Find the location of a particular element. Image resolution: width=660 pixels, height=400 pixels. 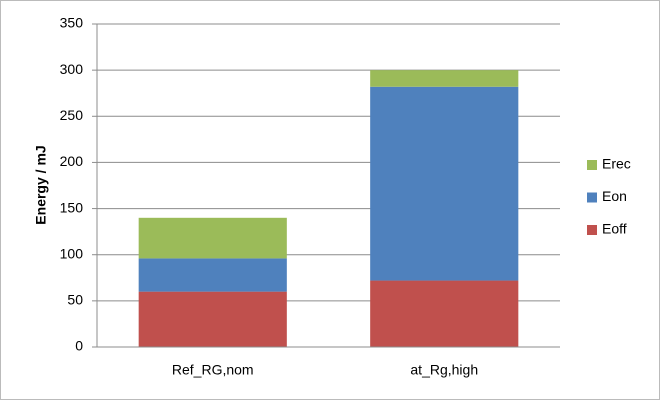

x-tick-label: Ref_RG,nom is located at coordinates (213, 370).